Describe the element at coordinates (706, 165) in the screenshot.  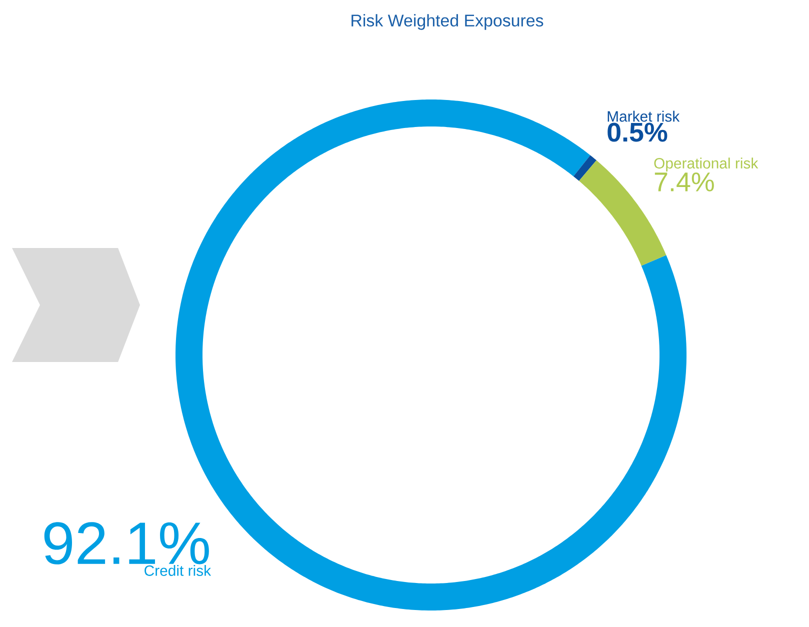
I see `slice-label: Operational risk` at that location.